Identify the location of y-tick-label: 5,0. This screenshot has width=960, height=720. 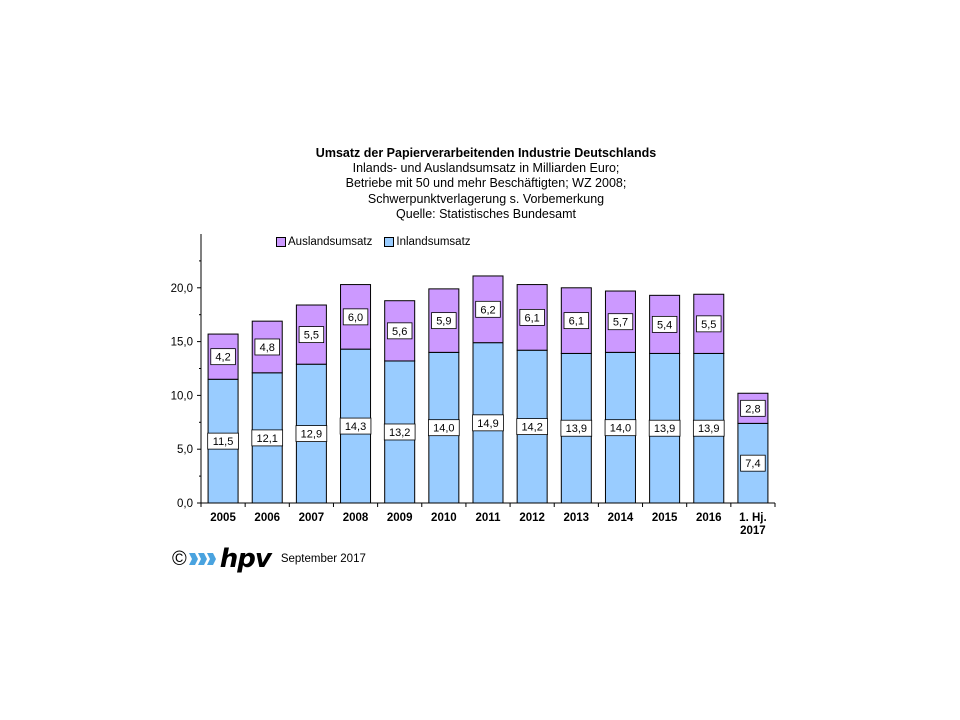
(185, 450).